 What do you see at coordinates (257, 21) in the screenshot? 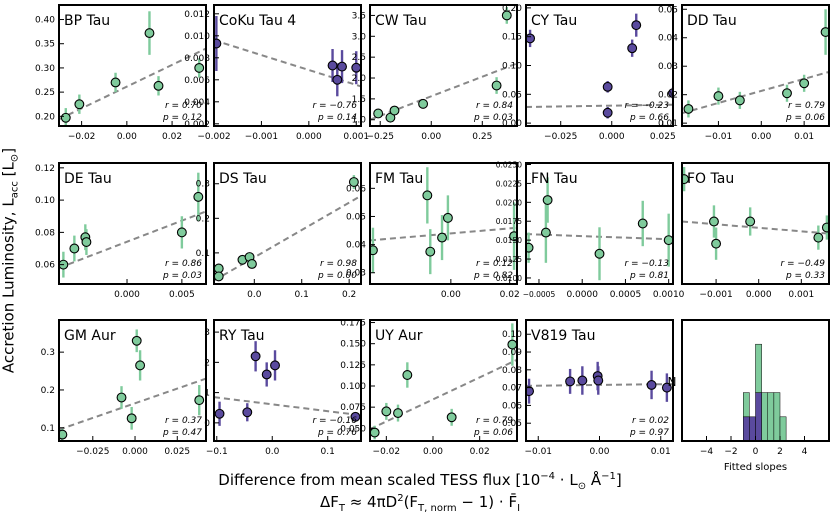
I see `panel-title: CoKu Tau 4` at bounding box center [257, 21].